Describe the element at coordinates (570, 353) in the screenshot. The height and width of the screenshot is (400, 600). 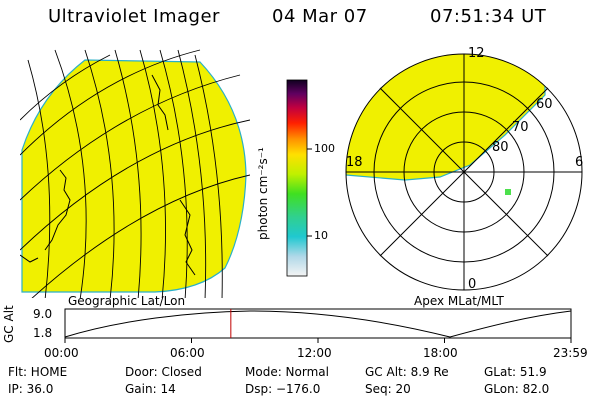
I see `altitude-xtick: 23:59` at that location.